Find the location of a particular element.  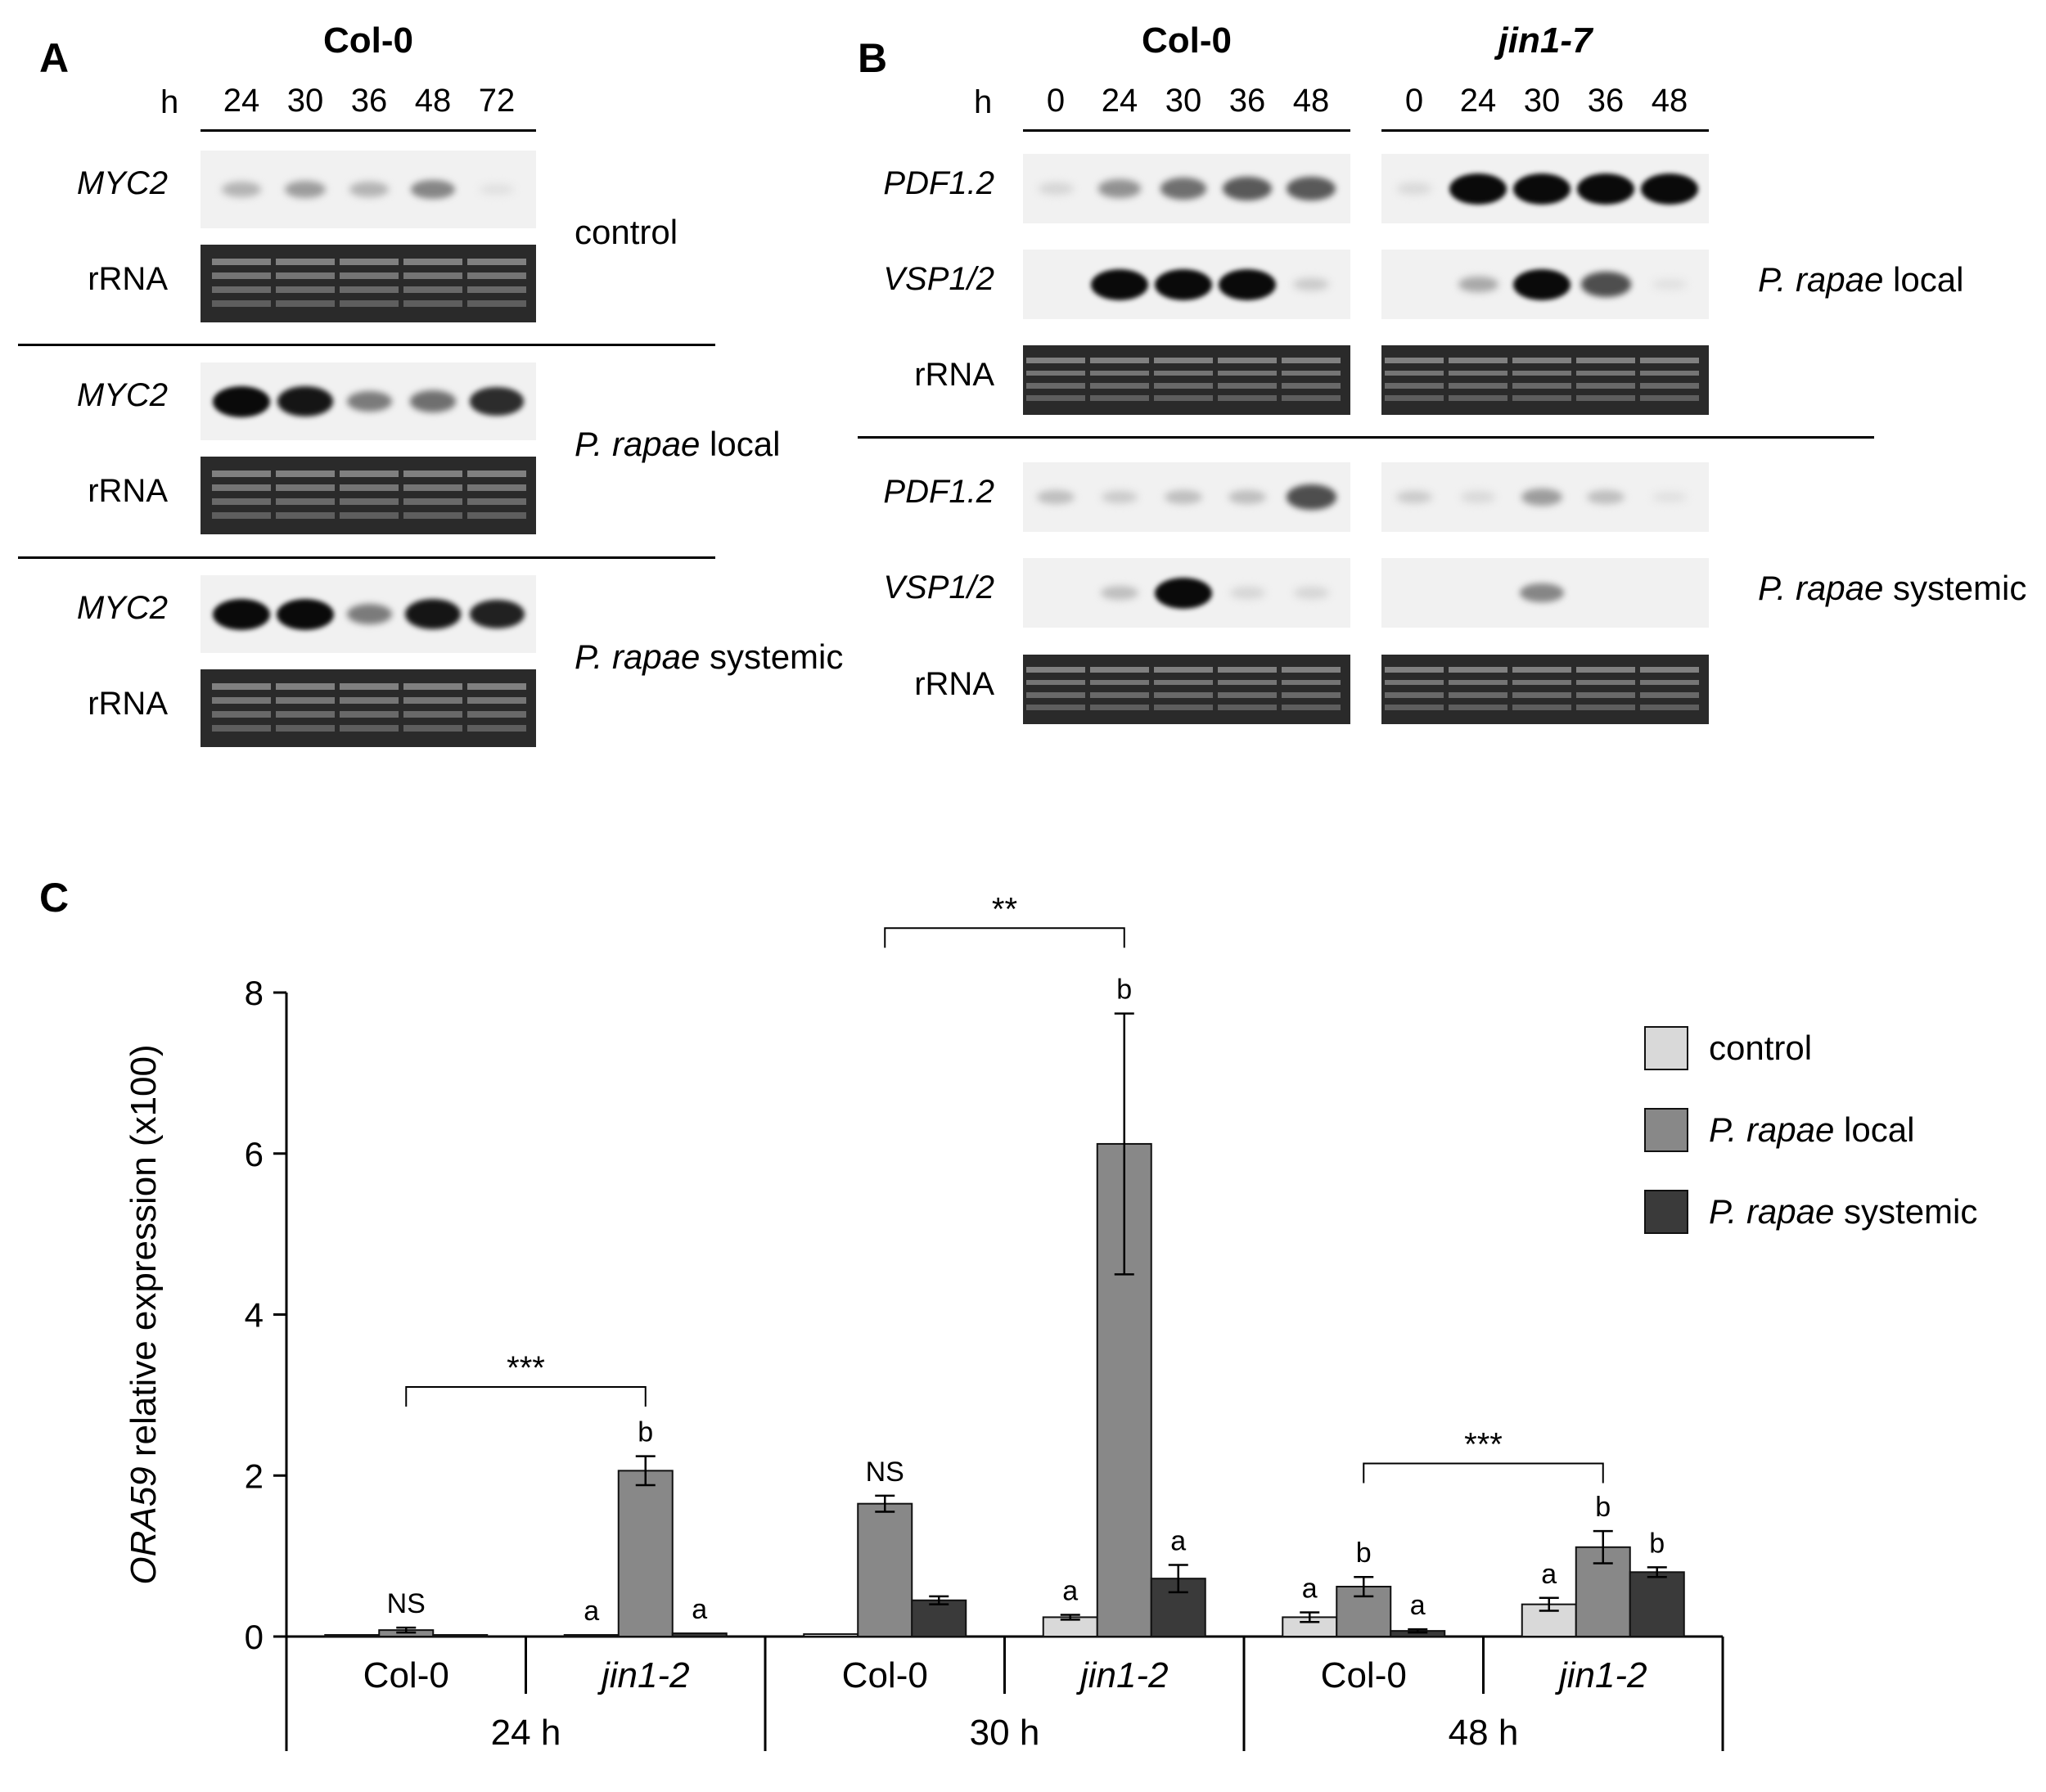

bar-letter-g3-s1: b is located at coordinates (1124, 990).